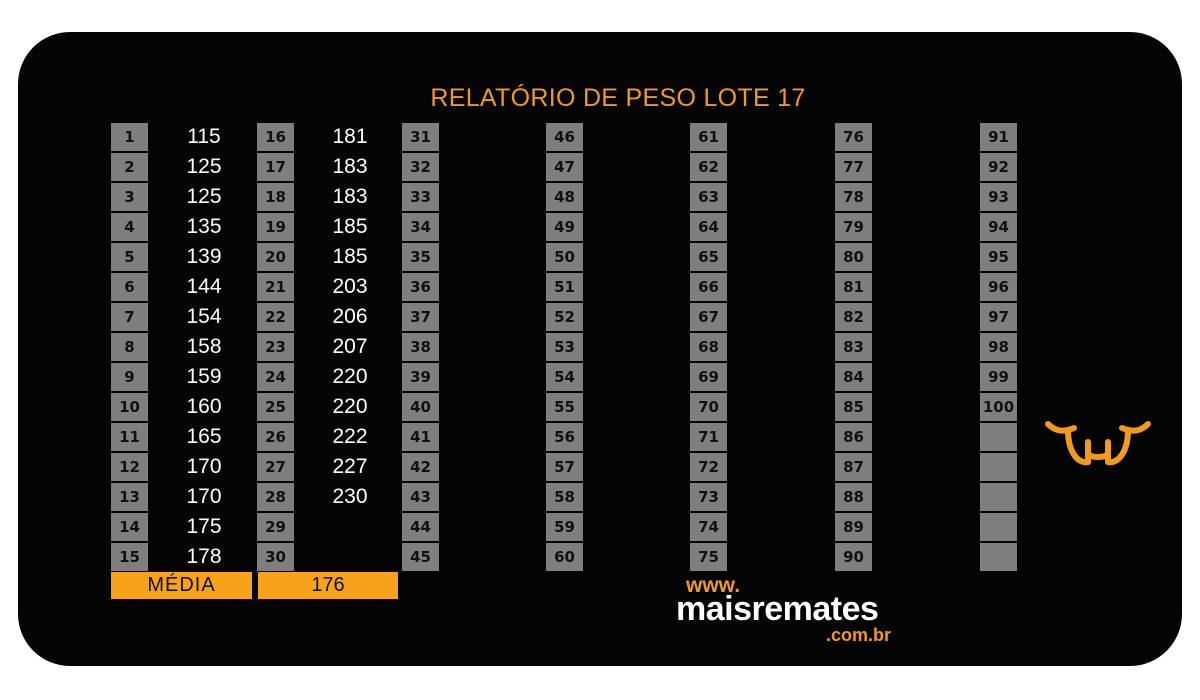 Image resolution: width=1200 pixels, height=700 pixels. What do you see at coordinates (998, 347) in the screenshot?
I see `lot-number-cell: 98` at bounding box center [998, 347].